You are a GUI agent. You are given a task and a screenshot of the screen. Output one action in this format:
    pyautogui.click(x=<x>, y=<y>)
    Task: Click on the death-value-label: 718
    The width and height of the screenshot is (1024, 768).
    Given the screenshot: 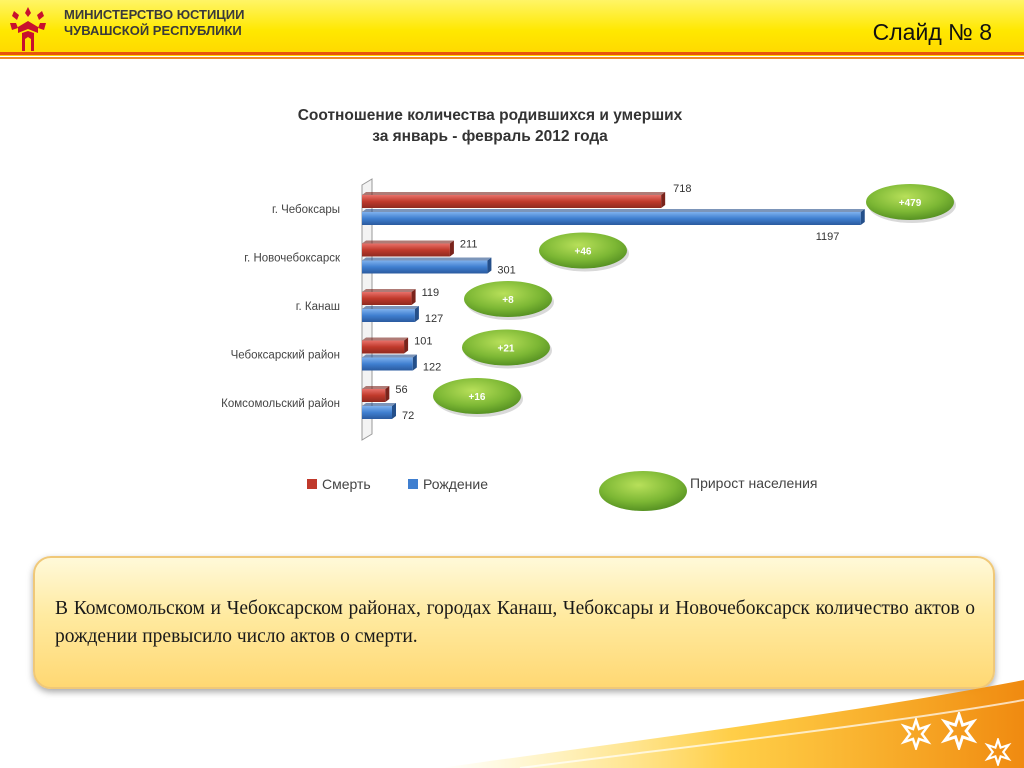 What is the action you would take?
    pyautogui.click(x=682, y=189)
    